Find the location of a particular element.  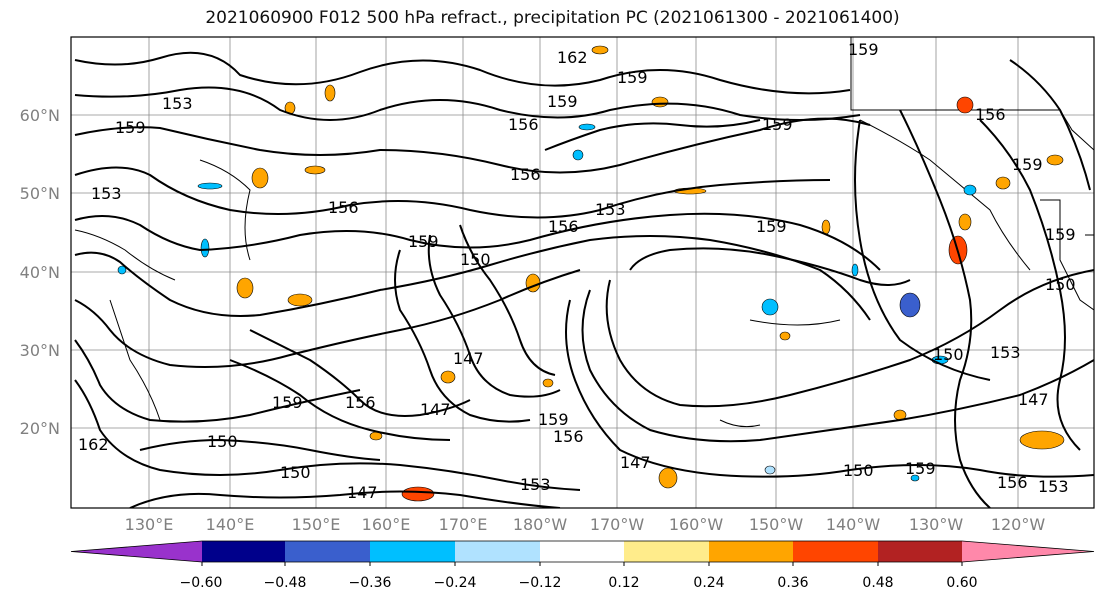

colorbar-tick-label: 0.12 is located at coordinates (623, 583).